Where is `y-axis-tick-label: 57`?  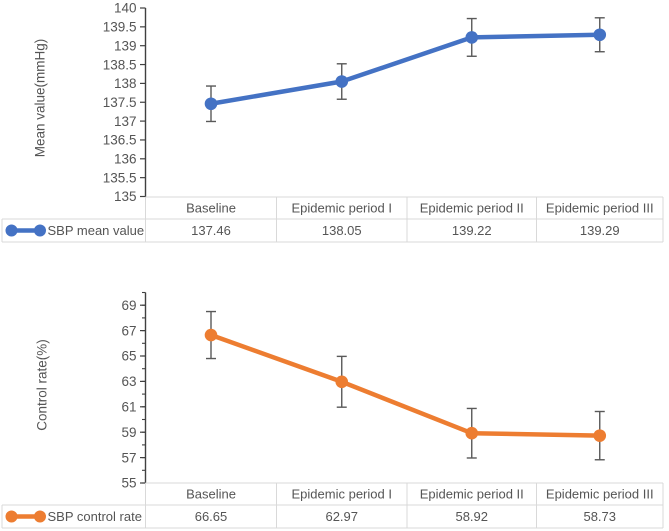
y-axis-tick-label: 57 is located at coordinates (128, 457).